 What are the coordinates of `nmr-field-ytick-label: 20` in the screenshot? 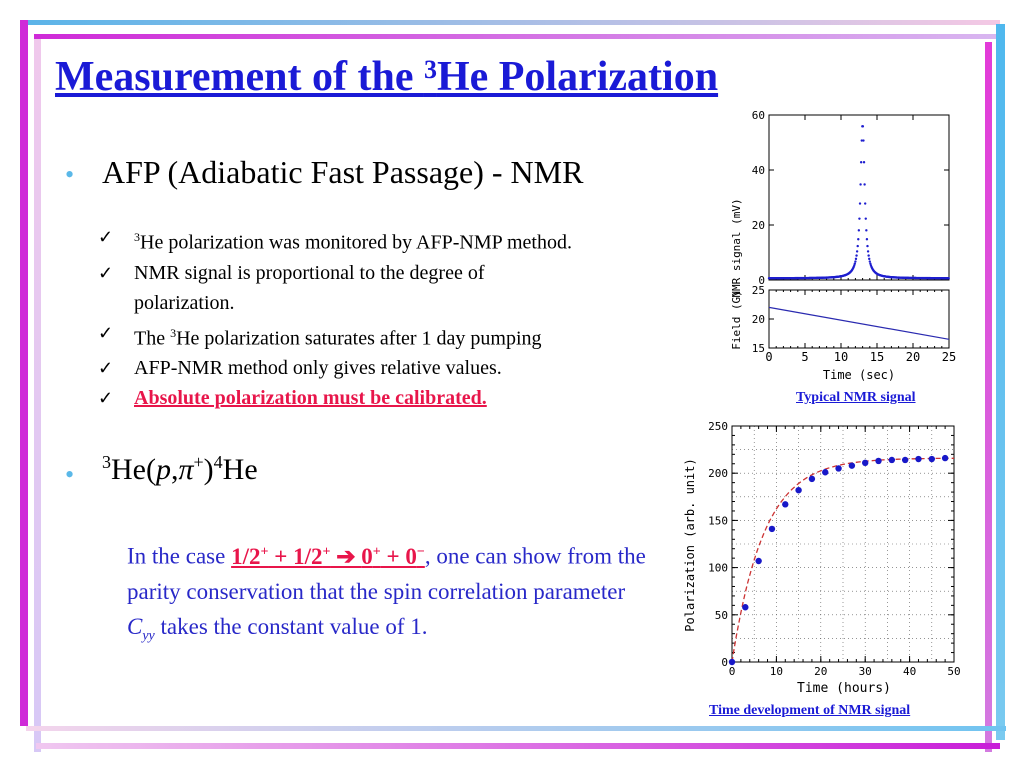 It's located at (758, 319).